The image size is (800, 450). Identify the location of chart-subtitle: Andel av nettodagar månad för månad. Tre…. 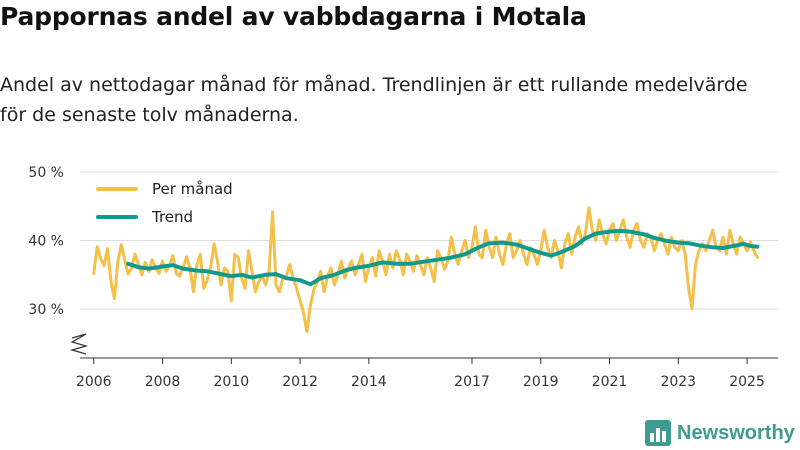
(374, 100).